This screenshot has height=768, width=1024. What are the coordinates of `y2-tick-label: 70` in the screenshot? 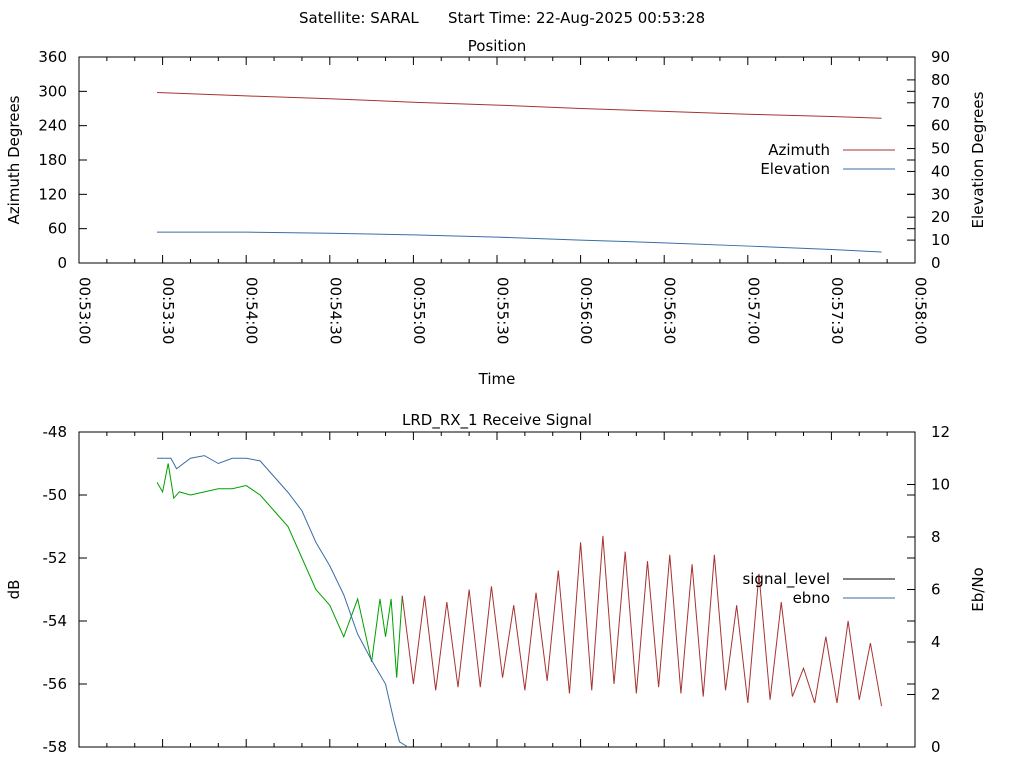 It's located at (940, 103).